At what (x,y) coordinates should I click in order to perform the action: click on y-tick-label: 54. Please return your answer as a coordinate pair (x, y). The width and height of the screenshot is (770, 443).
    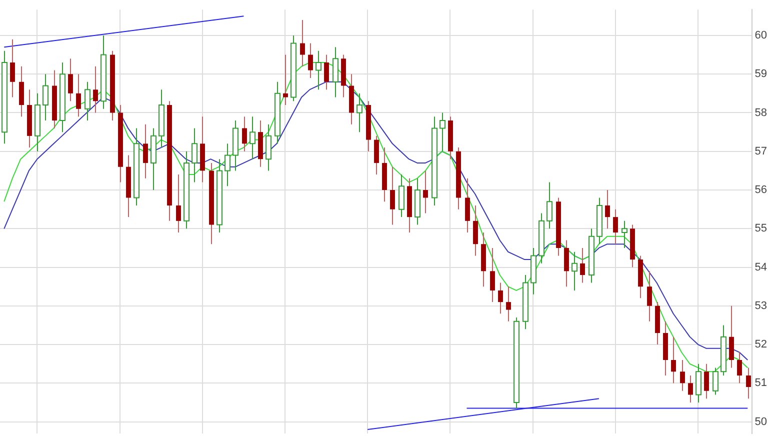
    Looking at the image, I should click on (761, 267).